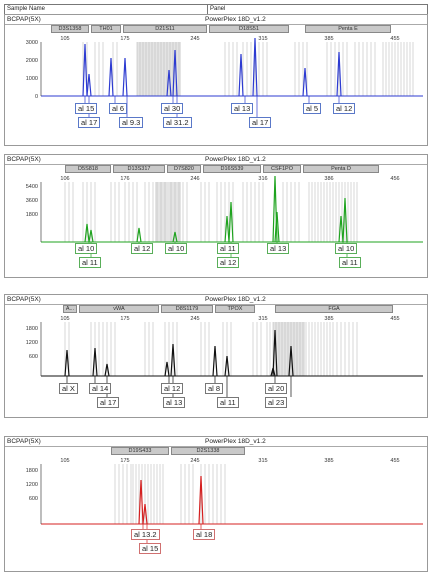 This screenshot has width=430, height=579. What do you see at coordinates (312, 108) in the screenshot?
I see `allele-call: al 5` at bounding box center [312, 108].